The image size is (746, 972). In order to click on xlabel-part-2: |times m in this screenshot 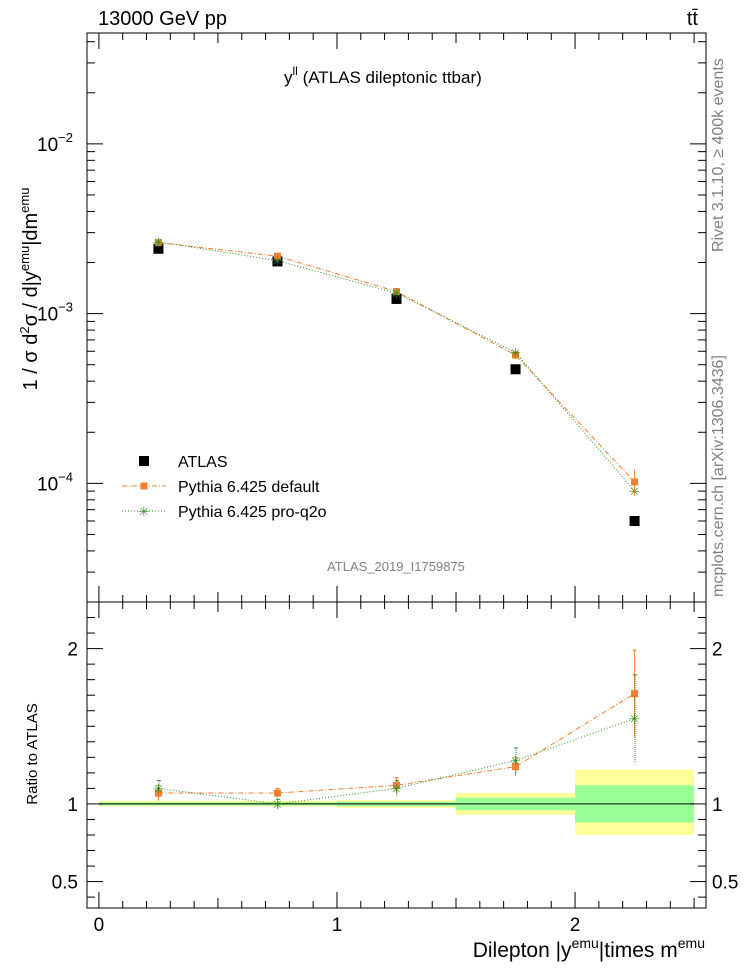, I will do `click(638, 950)`.